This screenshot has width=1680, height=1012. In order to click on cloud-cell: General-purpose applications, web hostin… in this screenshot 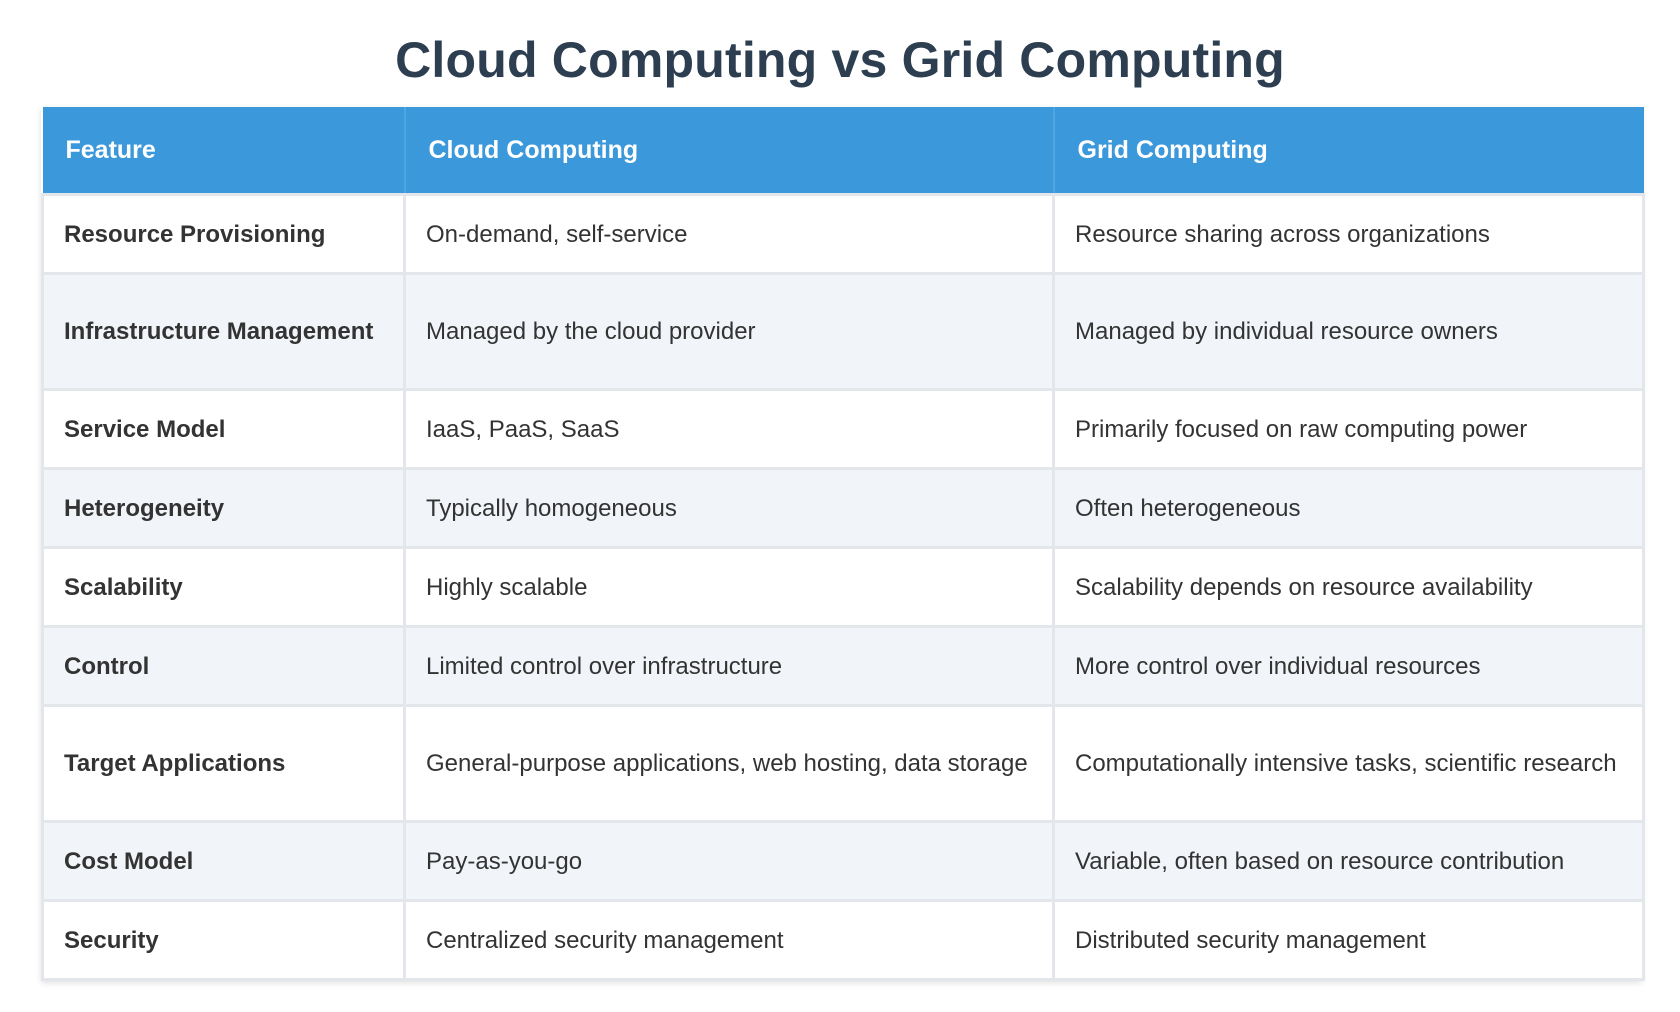, I will do `click(729, 763)`.